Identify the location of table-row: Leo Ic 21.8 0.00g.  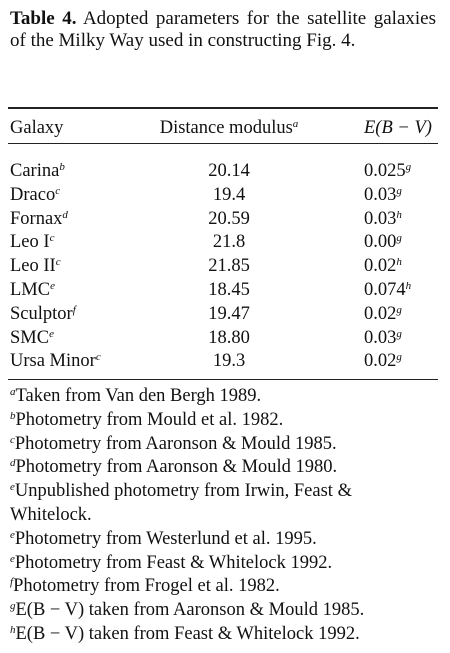
(223, 243).